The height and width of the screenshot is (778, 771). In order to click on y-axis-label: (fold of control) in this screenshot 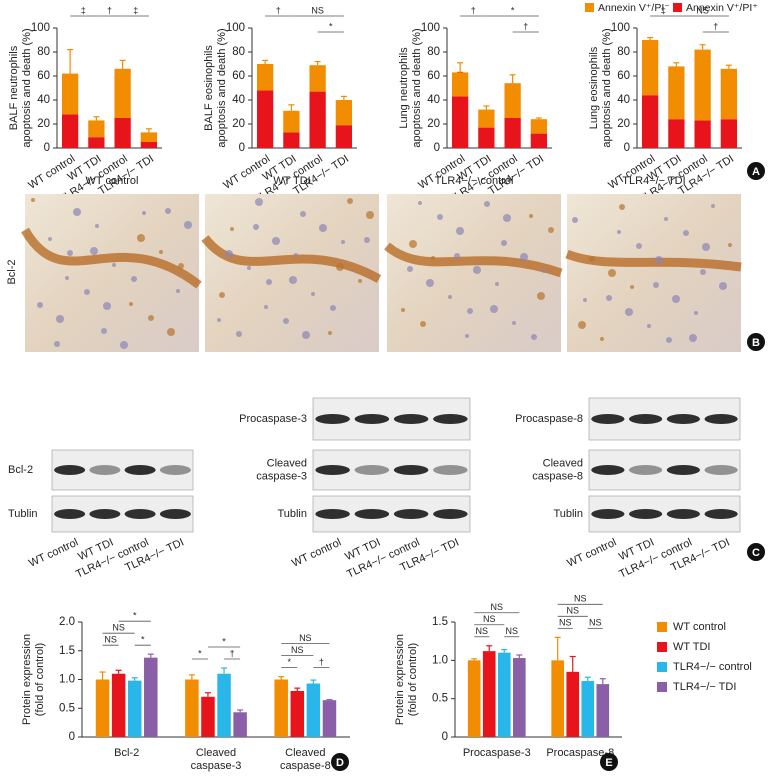, I will do `click(40, 679)`.